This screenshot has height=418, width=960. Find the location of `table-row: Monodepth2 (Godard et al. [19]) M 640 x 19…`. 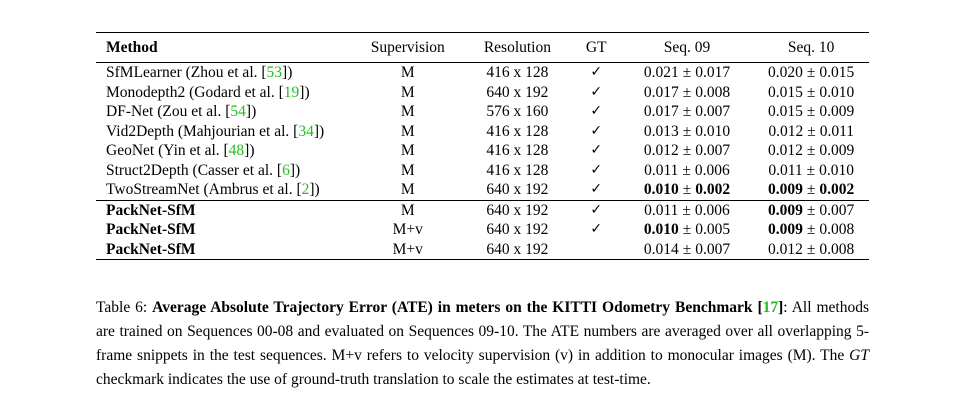

table-row: Monodepth2 (Godard et al. [19]) M 640 x 19… is located at coordinates (482, 93).